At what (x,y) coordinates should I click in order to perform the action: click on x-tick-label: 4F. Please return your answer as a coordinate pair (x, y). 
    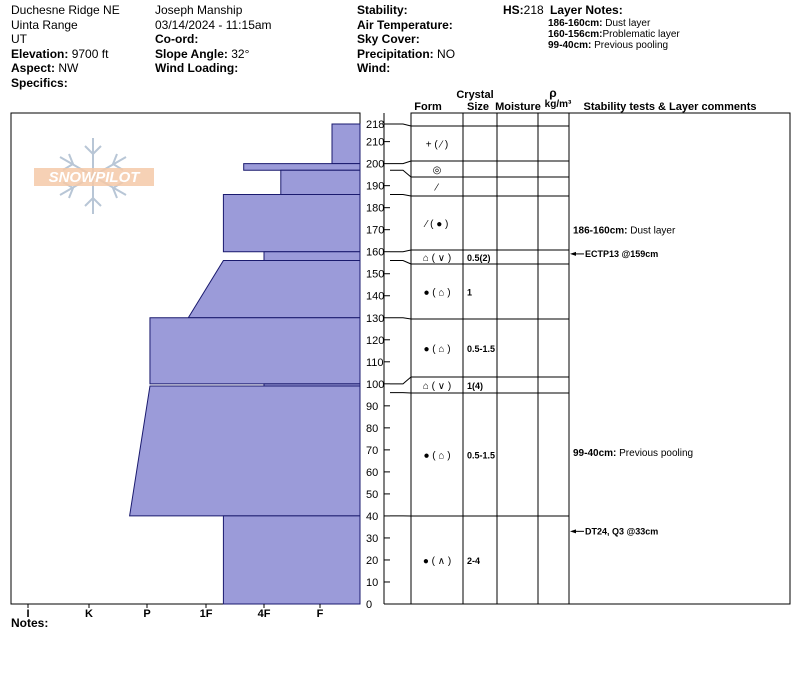
    Looking at the image, I should click on (264, 614).